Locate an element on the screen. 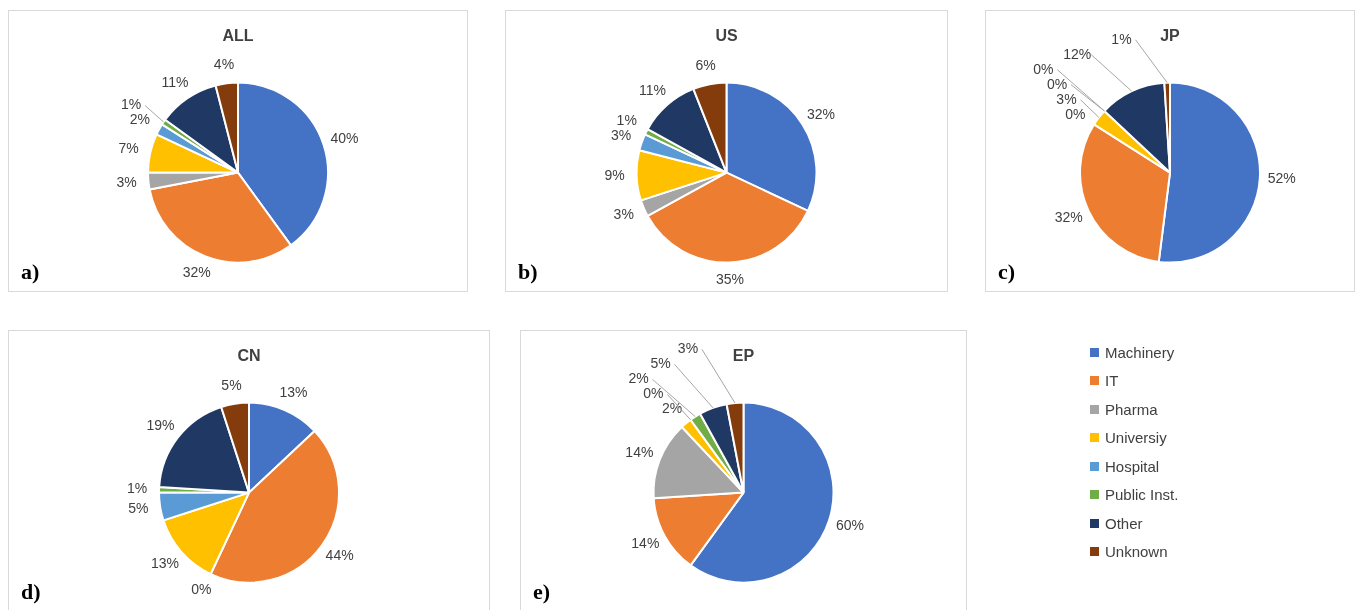  chart-title: US is located at coordinates (726, 36).